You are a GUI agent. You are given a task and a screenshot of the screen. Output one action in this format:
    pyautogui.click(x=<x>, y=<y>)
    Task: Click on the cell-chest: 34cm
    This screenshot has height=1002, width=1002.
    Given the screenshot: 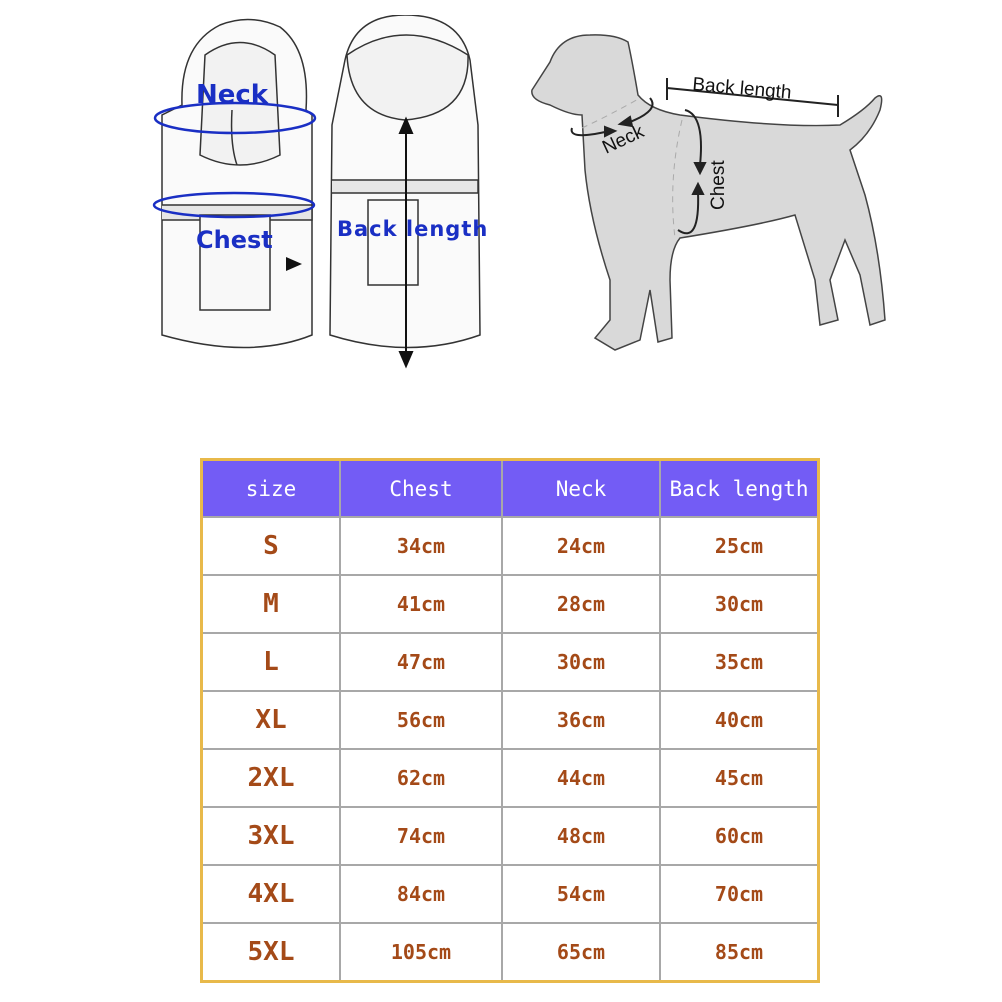 What is the action you would take?
    pyautogui.click(x=421, y=546)
    